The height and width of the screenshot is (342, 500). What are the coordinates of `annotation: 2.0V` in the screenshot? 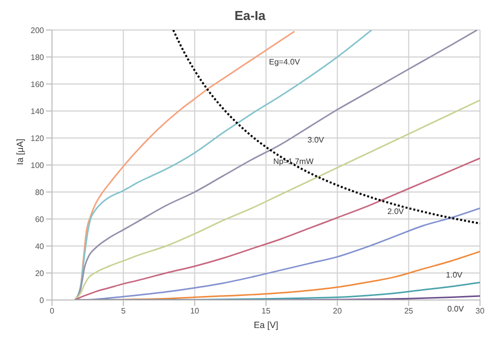 It's located at (396, 211).